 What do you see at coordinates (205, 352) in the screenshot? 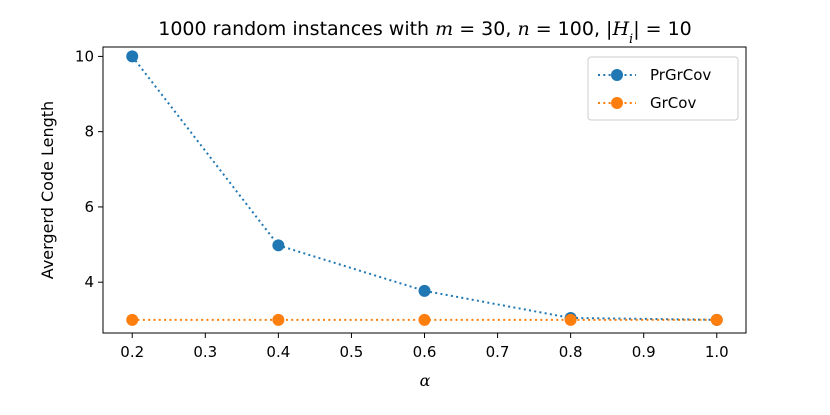
I see `x-tick-label: 0.3` at bounding box center [205, 352].